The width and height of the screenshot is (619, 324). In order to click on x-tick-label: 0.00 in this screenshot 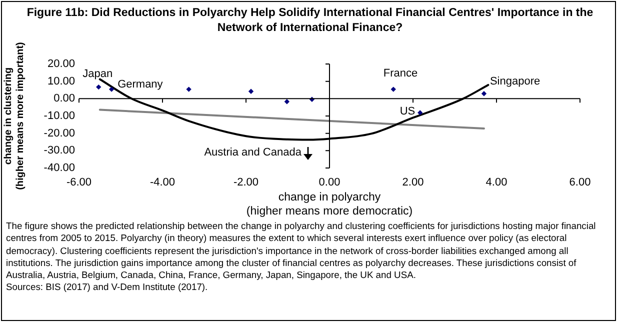, I will do `click(329, 182)`.